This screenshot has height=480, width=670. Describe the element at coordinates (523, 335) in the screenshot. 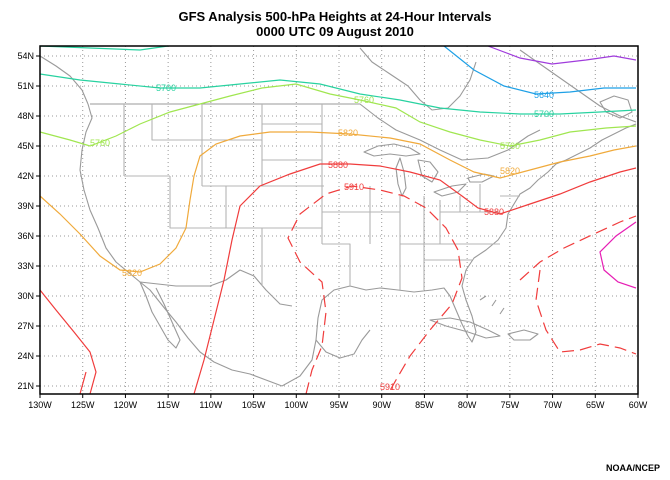

I see `hispaniola` at that location.